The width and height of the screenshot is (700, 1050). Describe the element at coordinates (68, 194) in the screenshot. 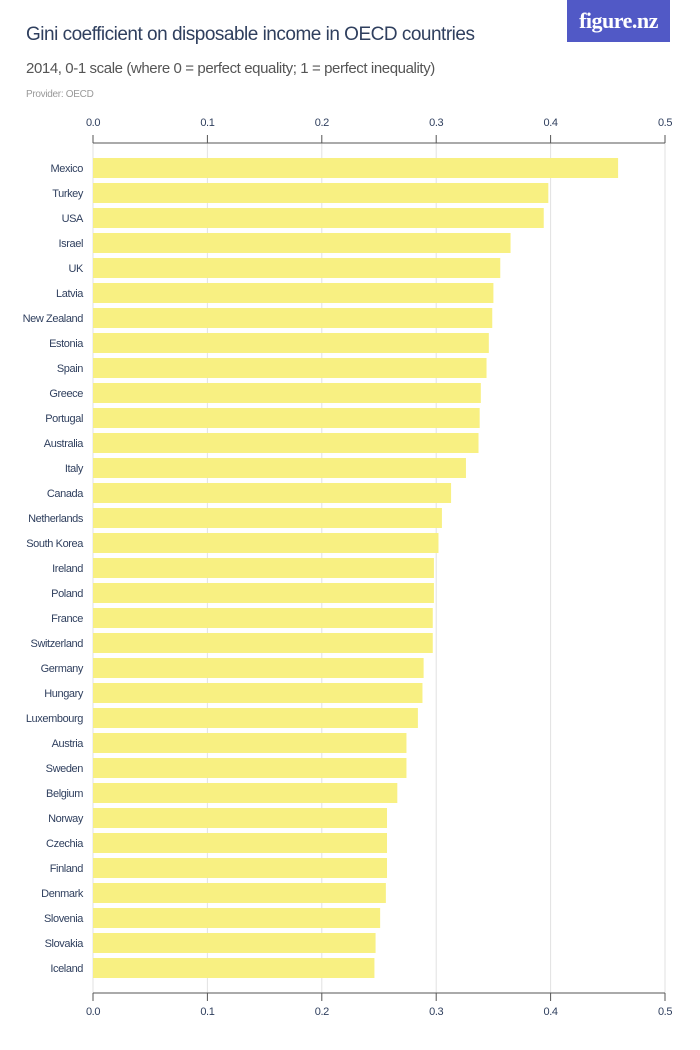

I see `category-label: Turkey` at that location.